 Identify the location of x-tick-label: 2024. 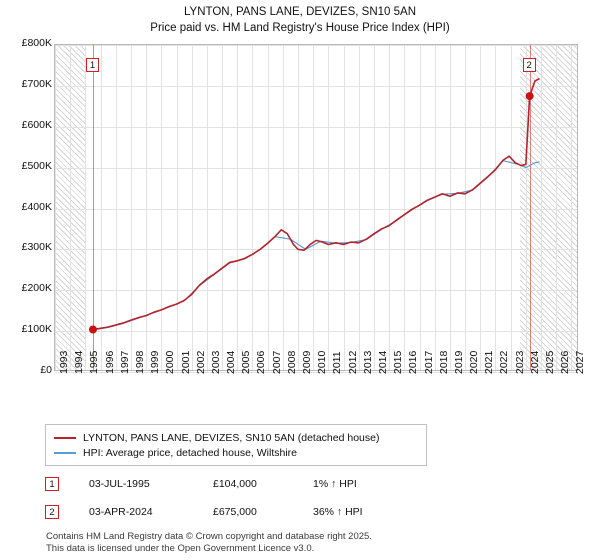
(534, 362).